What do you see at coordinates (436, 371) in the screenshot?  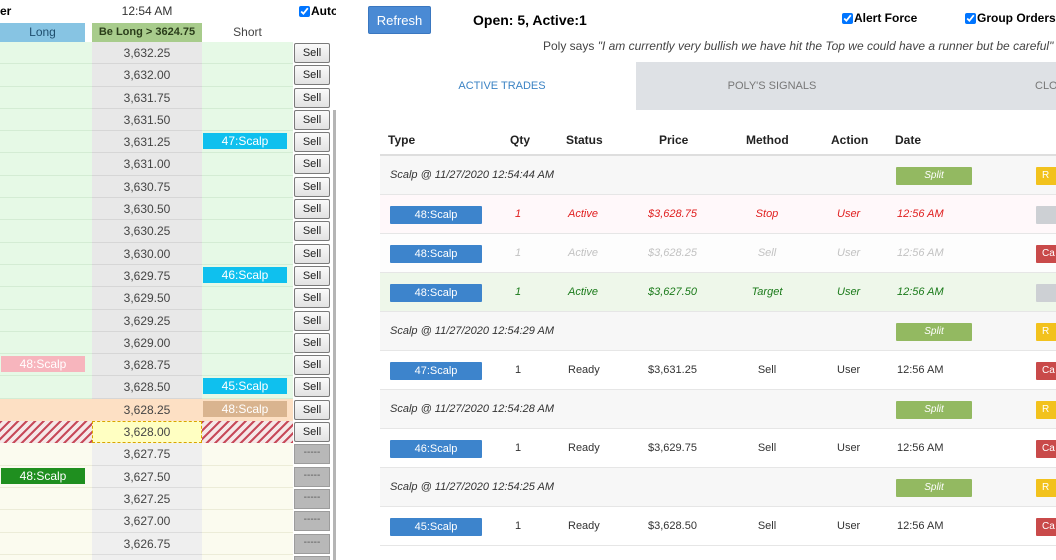 I see `trade-type-badge: 47:Scalp` at bounding box center [436, 371].